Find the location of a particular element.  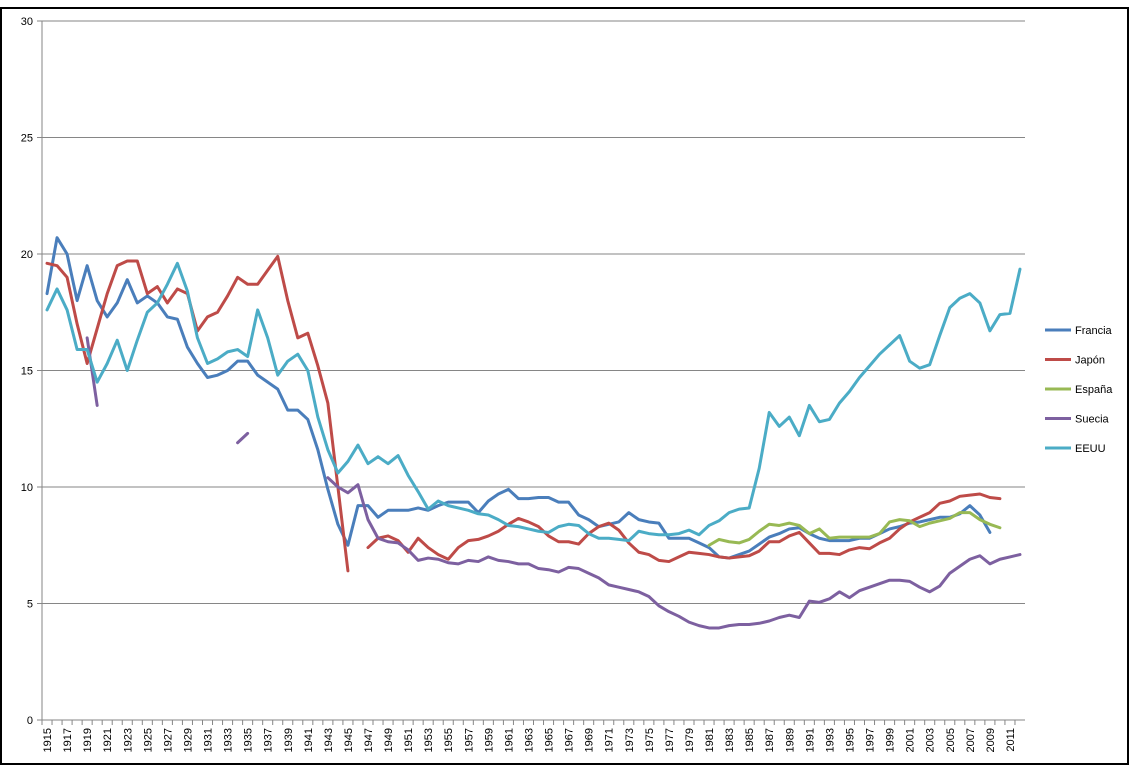

x-tick-label: 1921 is located at coordinates (108, 740).